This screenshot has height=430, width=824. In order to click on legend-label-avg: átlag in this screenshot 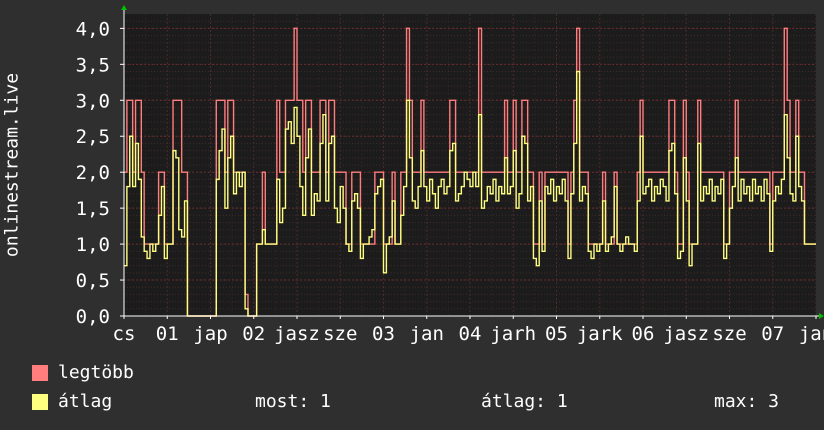, I will do `click(85, 401)`.